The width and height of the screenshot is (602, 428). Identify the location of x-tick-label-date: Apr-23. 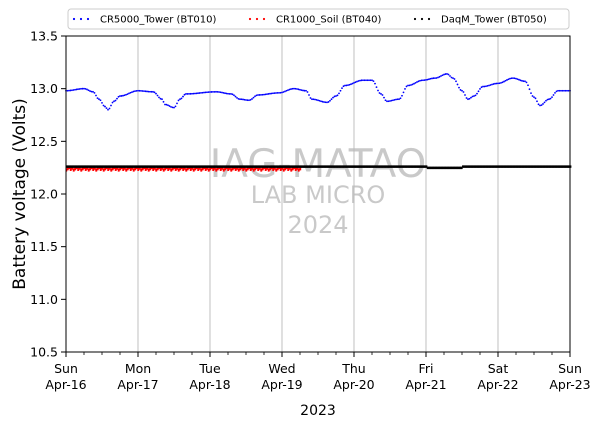
(569, 384).